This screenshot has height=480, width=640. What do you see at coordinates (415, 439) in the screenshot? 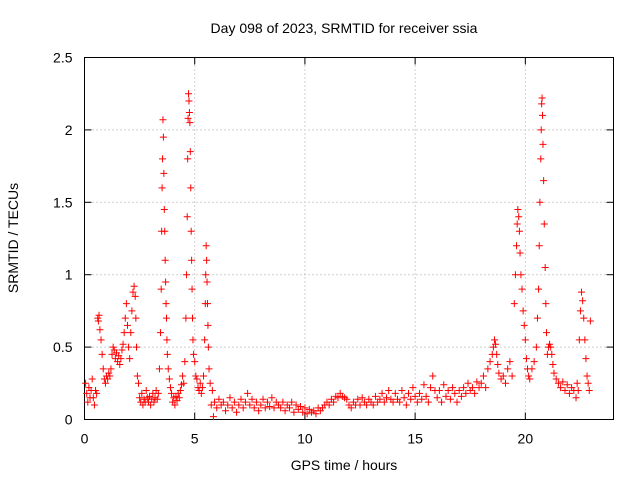
I see `x-tick-label: 15` at bounding box center [415, 439].